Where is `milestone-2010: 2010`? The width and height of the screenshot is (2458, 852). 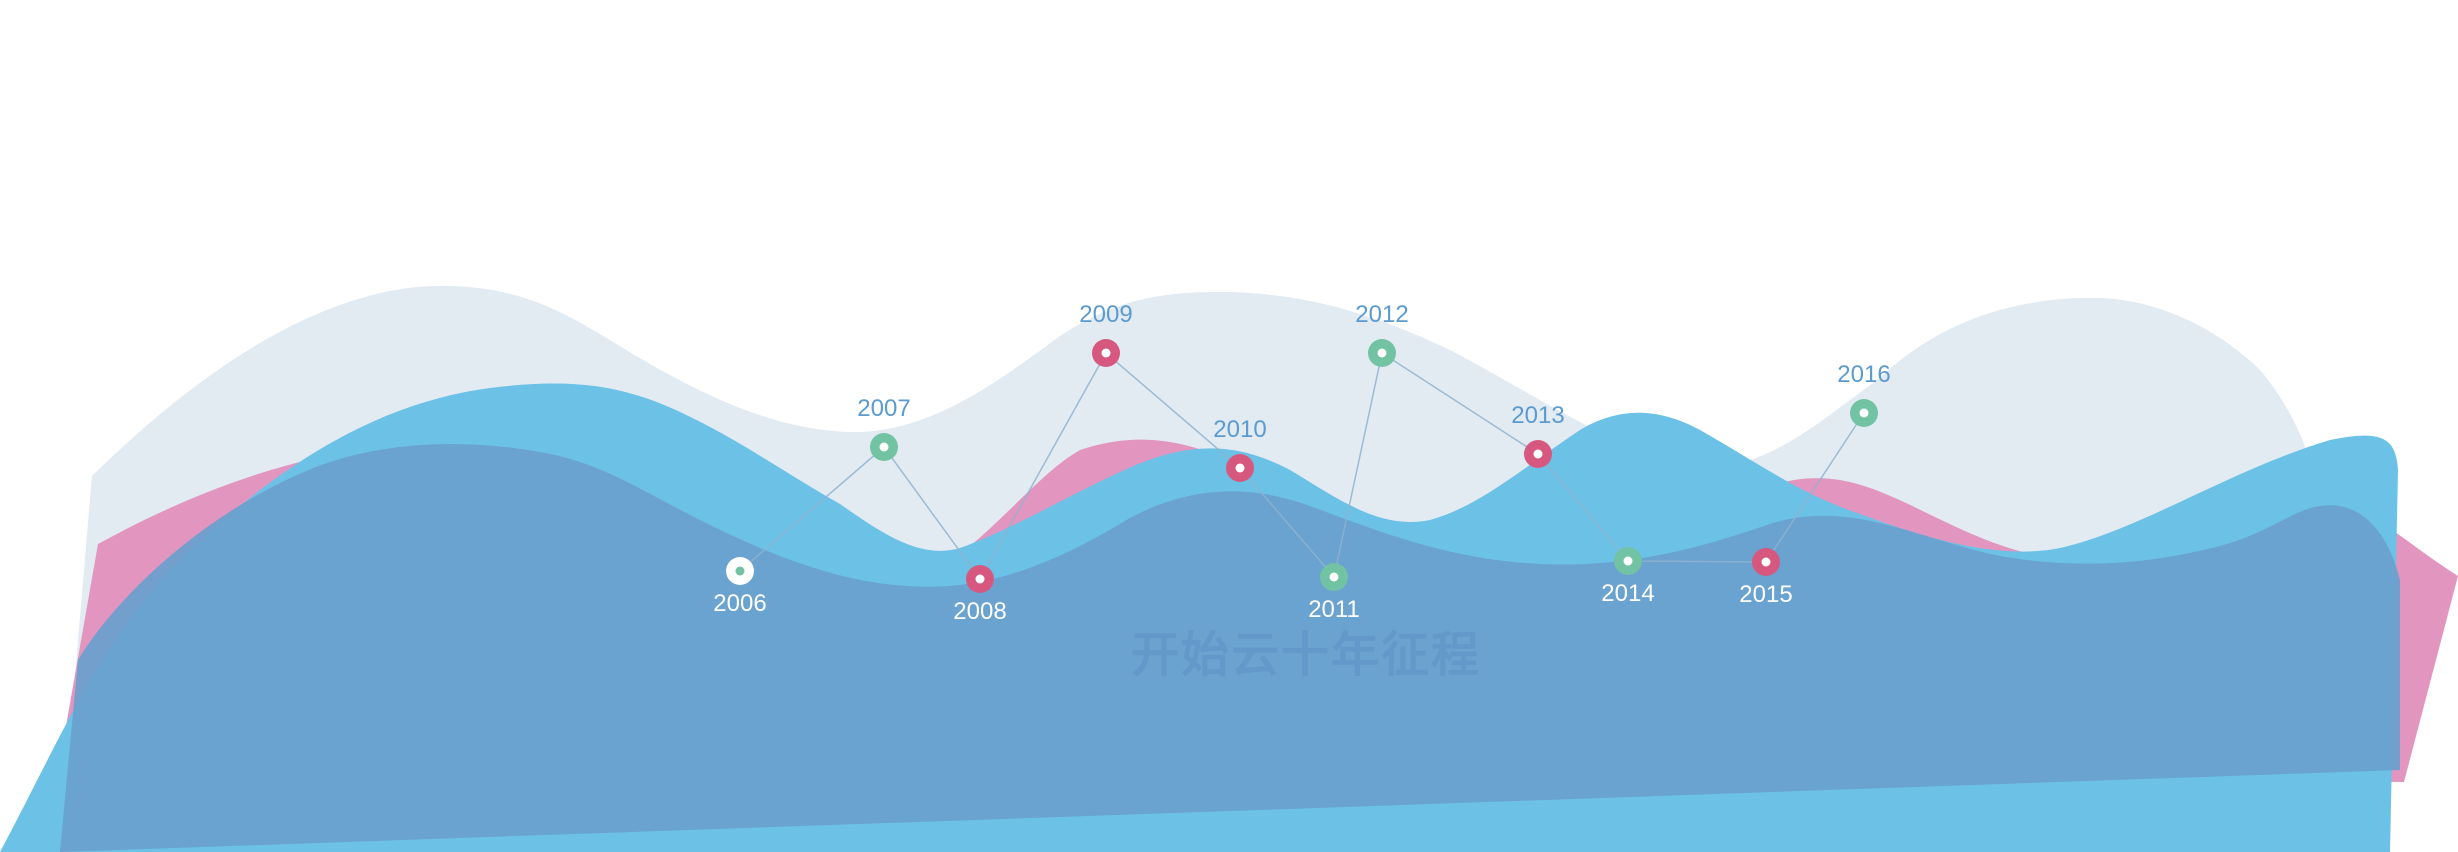
milestone-2010: 2010 is located at coordinates (1240, 449).